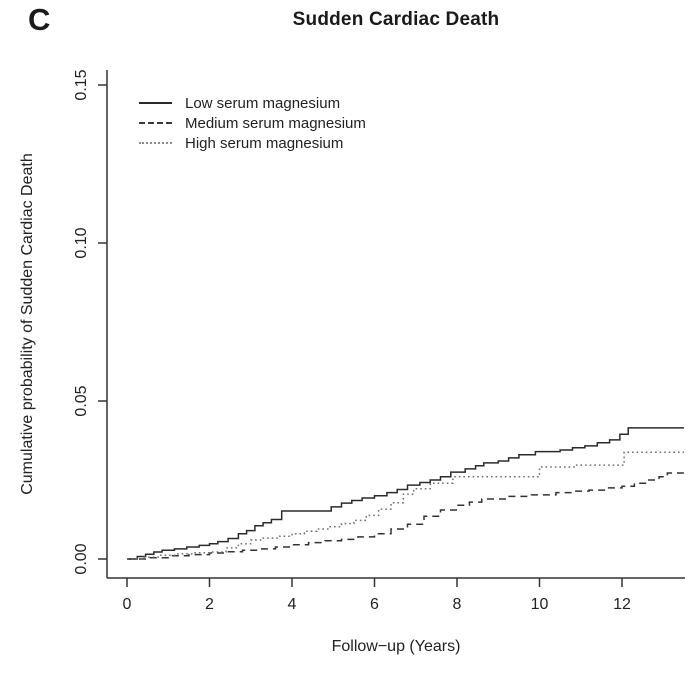  I want to click on dotted-line-sample-icon, so click(155, 143).